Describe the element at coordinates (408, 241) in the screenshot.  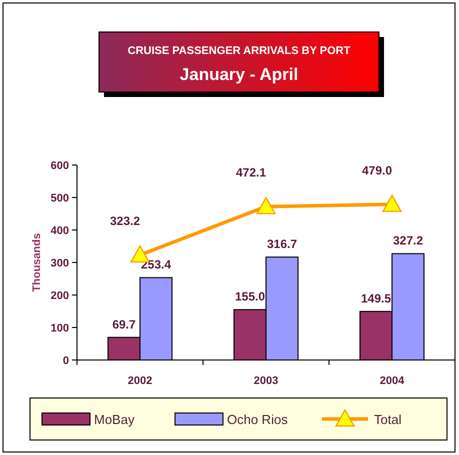
I see `data-label: 327.2` at that location.